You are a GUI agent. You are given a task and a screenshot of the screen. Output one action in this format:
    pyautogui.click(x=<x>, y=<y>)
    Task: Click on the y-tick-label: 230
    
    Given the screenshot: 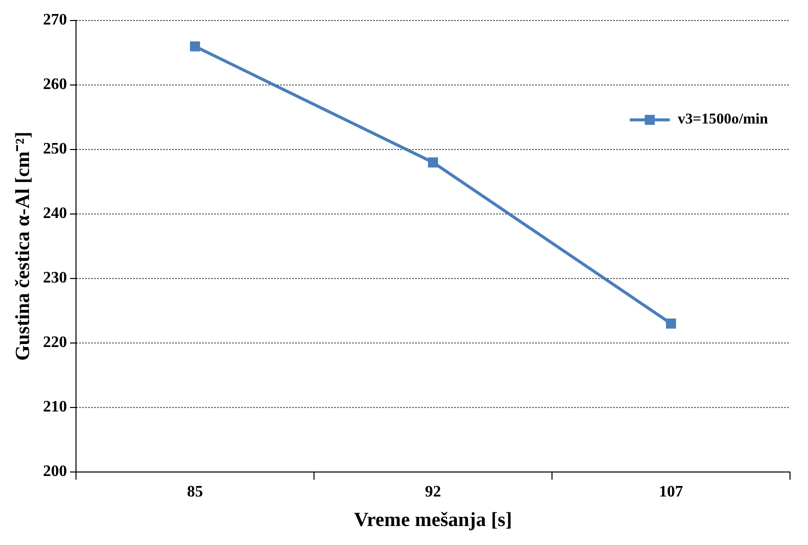 What is the action you would take?
    pyautogui.click(x=55, y=278)
    